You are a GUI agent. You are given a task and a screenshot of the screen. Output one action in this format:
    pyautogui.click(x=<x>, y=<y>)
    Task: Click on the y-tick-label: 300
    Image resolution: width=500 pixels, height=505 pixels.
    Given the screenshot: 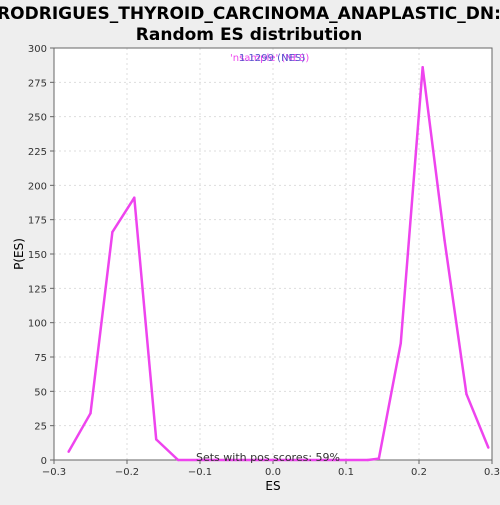 What is the action you would take?
    pyautogui.click(x=37, y=49)
    